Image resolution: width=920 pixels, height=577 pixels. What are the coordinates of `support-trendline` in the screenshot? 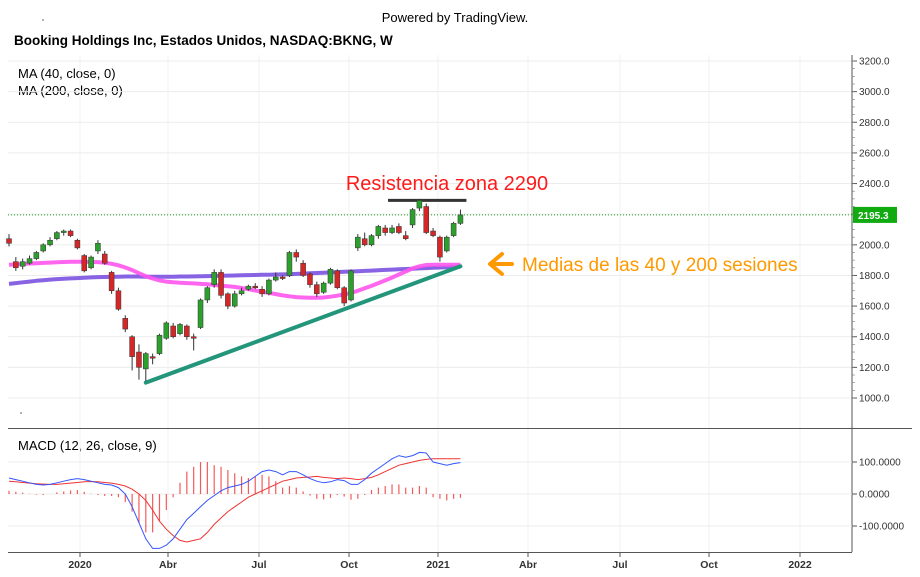 It's located at (303, 324).